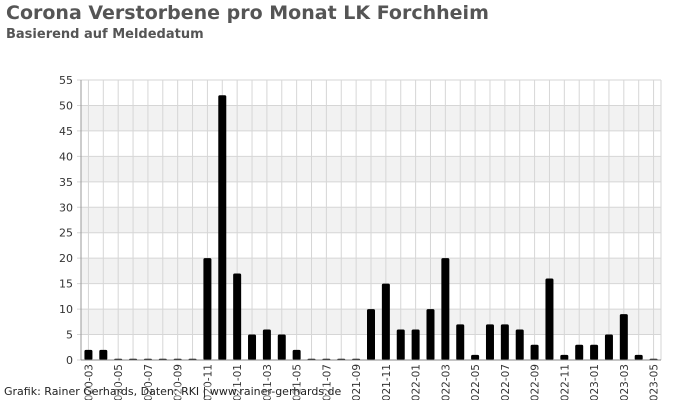 The height and width of the screenshot is (400, 700). I want to click on x-tick-label: 2021-03, so click(268, 382).